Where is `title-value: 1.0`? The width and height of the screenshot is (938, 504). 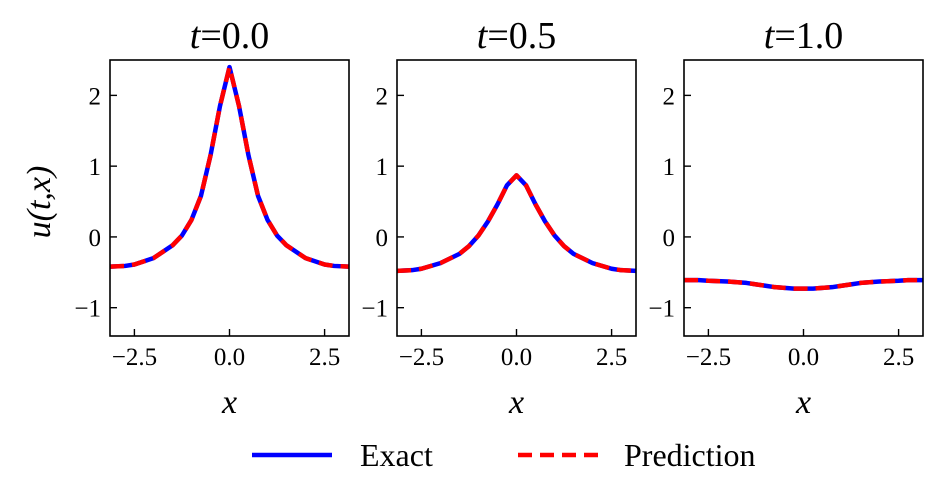
title-value: 1.0 is located at coordinates (820, 36).